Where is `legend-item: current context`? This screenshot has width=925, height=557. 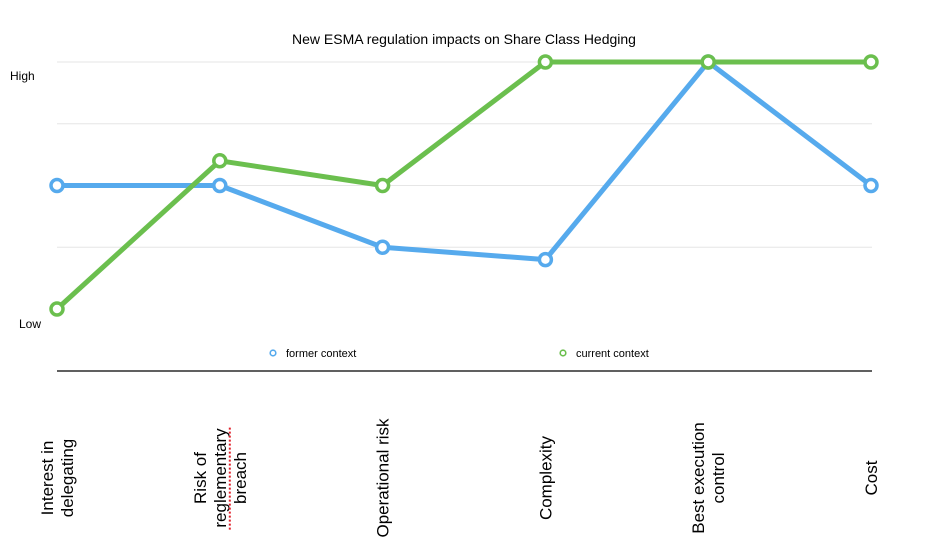 legend-item: current context is located at coordinates (604, 354).